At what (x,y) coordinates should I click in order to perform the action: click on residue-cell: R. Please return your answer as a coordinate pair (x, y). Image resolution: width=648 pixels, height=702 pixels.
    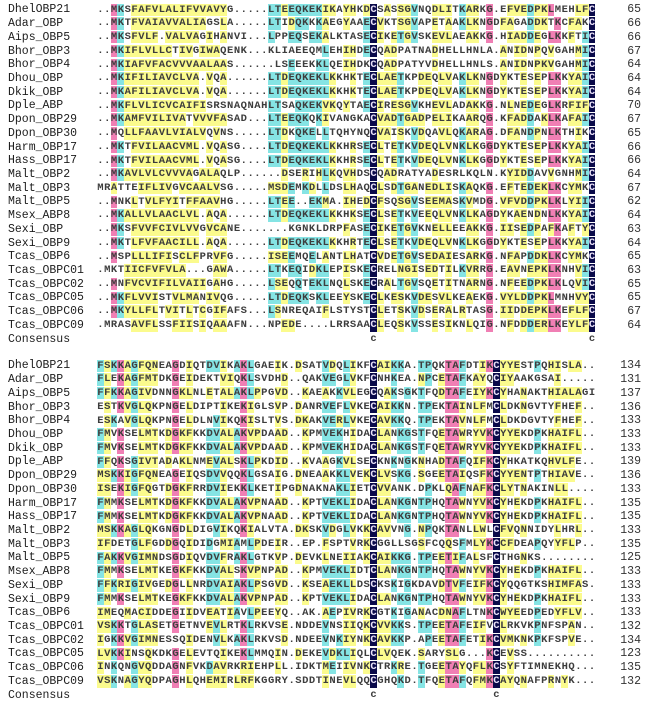
    Looking at the image, I should click on (332, 229).